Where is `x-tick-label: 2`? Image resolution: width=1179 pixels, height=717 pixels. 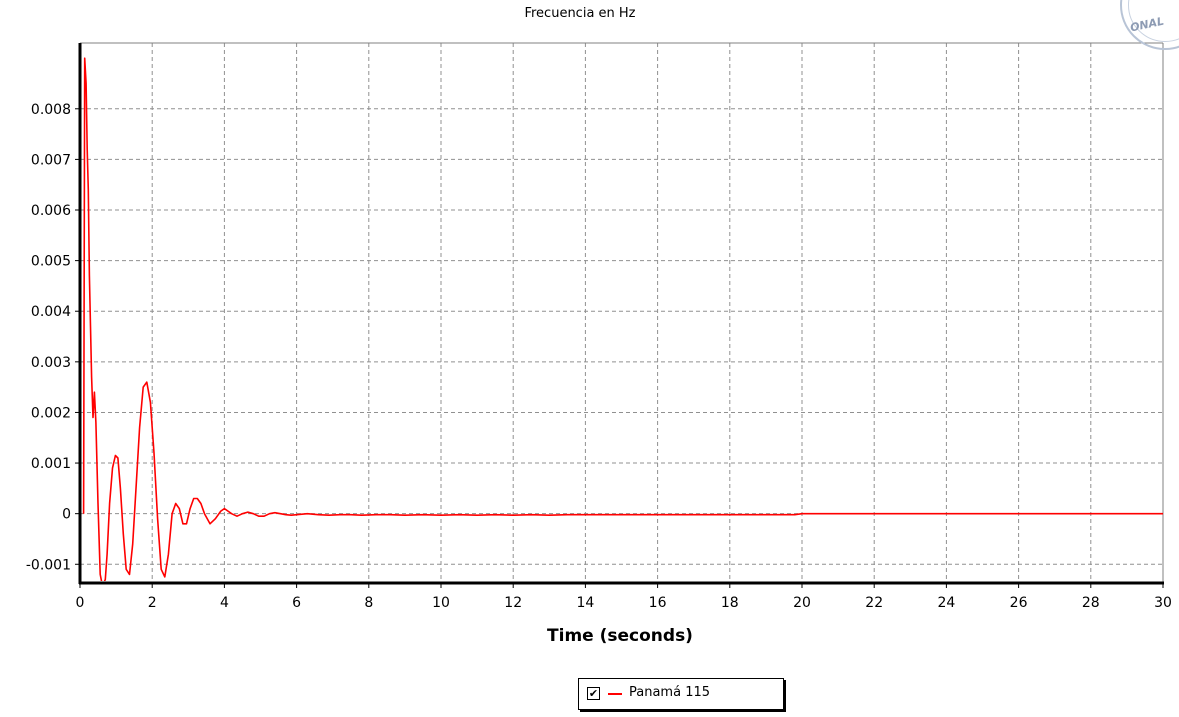
x-tick-label: 2 is located at coordinates (152, 603).